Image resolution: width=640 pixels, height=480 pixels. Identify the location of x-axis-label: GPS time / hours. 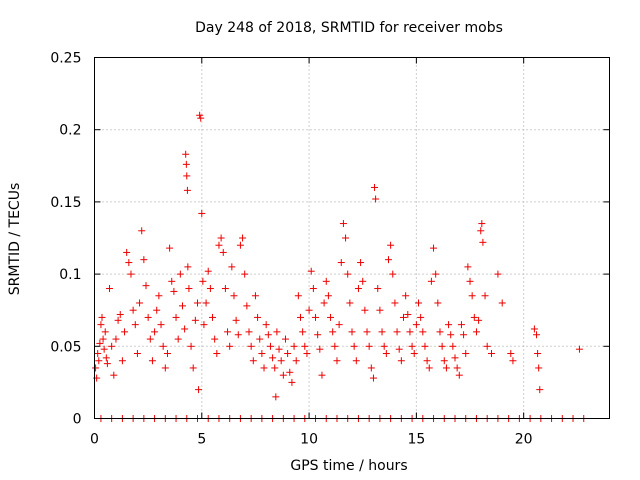
(348, 466).